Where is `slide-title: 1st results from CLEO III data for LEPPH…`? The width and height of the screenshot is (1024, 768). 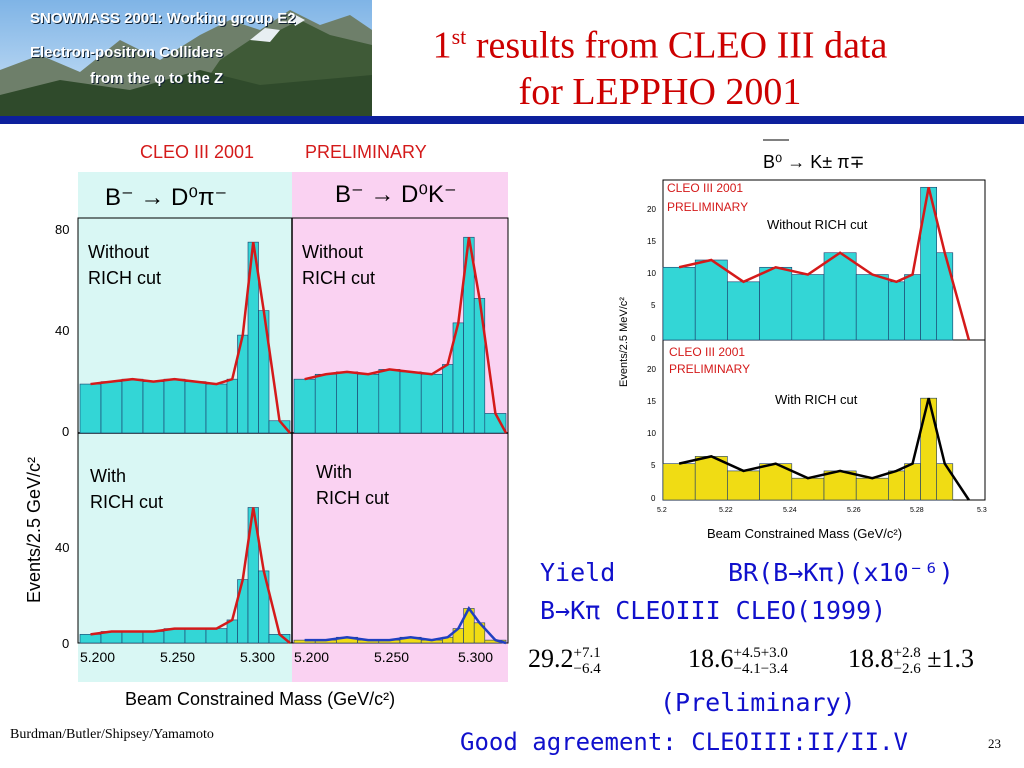 slide-title: 1st results from CLEO III data for LEPPH… is located at coordinates (660, 64).